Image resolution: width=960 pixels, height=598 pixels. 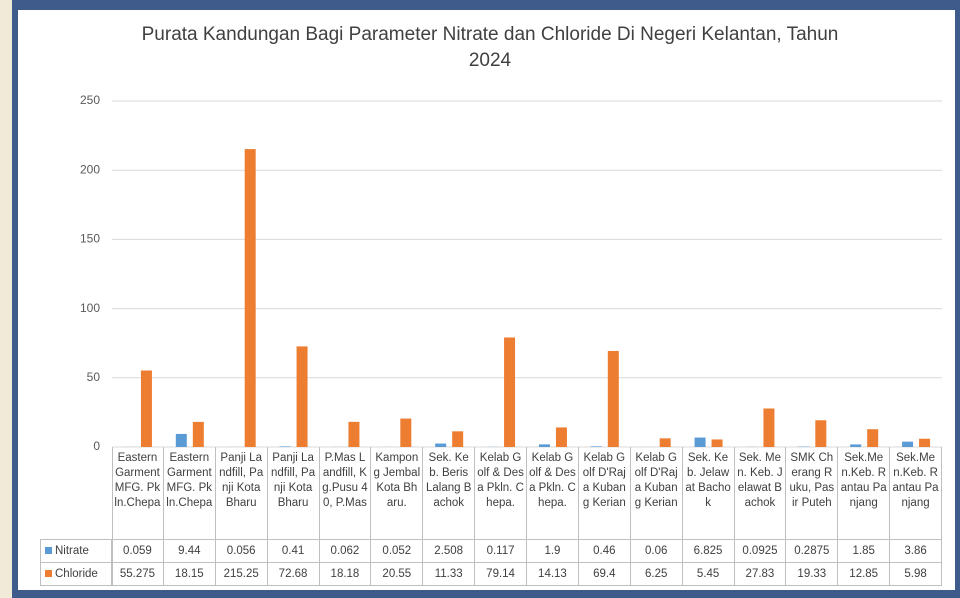 I want to click on table-value: 0.052, so click(x=397, y=551).